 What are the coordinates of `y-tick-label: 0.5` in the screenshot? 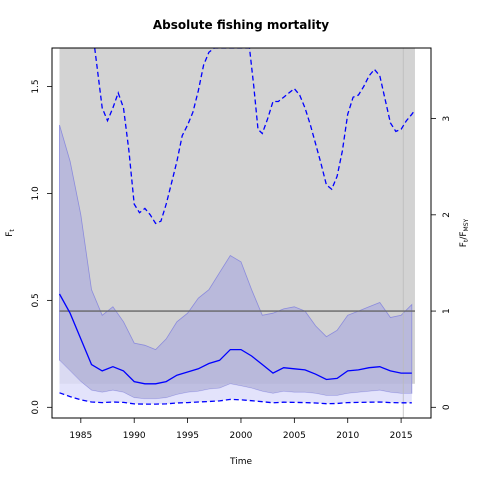 It's located at (36, 300).